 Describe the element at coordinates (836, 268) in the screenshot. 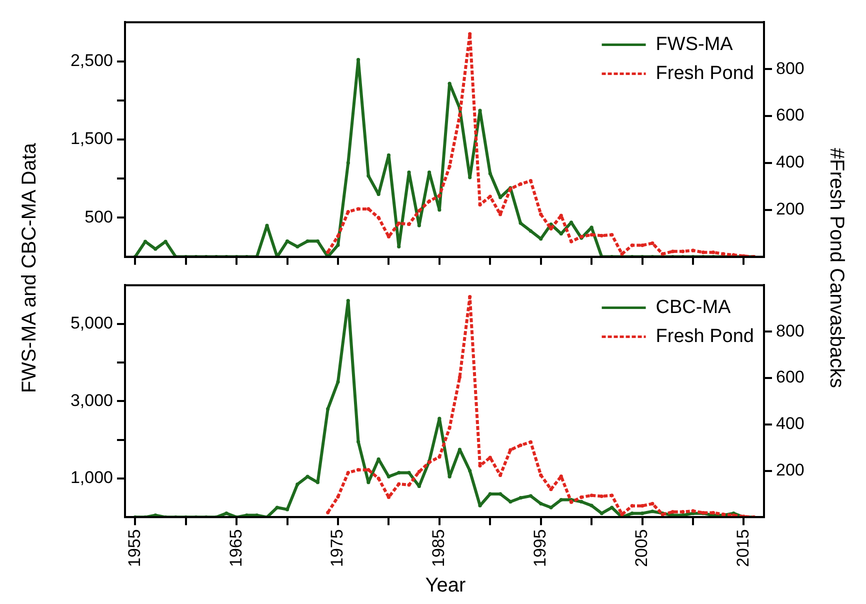

I see `y2-axis-title: #Fresh Pond Canvasbacks` at that location.